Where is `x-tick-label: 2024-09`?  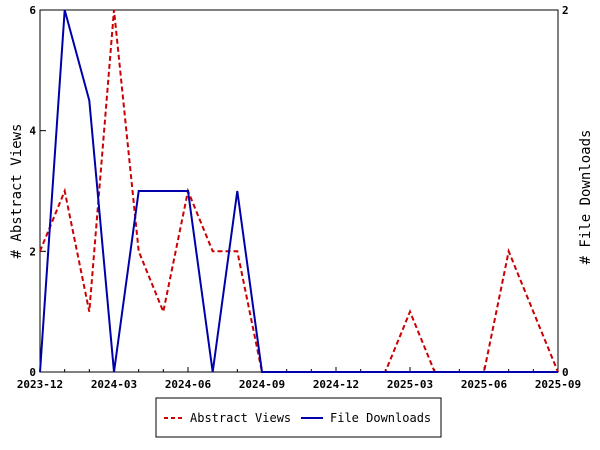
x-tick-label: 2024-09 is located at coordinates (262, 384).